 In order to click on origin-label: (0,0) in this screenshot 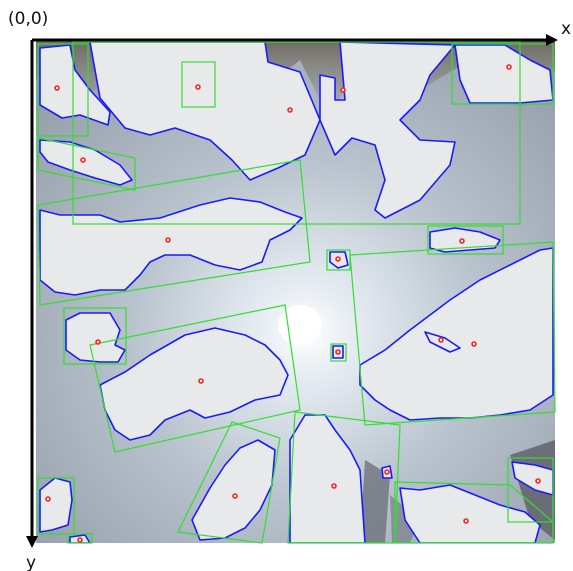, I will do `click(28, 19)`.